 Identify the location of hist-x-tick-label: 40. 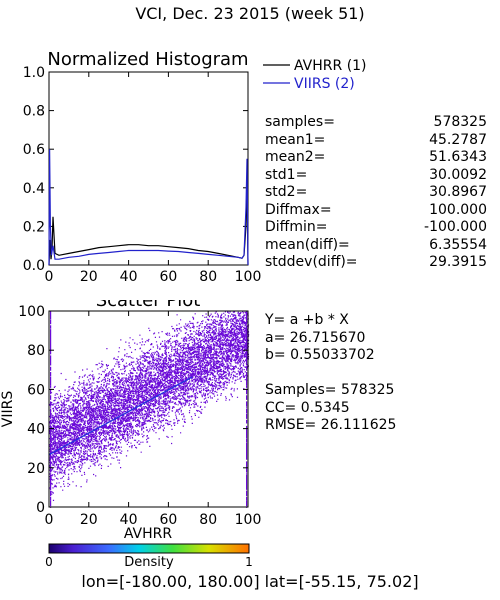
(129, 277).